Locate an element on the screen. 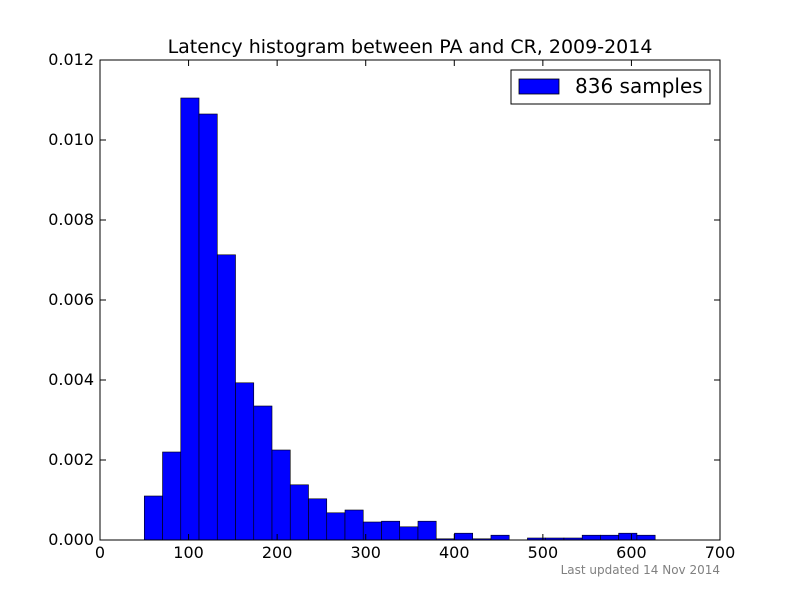 The width and height of the screenshot is (800, 600). y-tick-label: 0.006 is located at coordinates (71, 299).